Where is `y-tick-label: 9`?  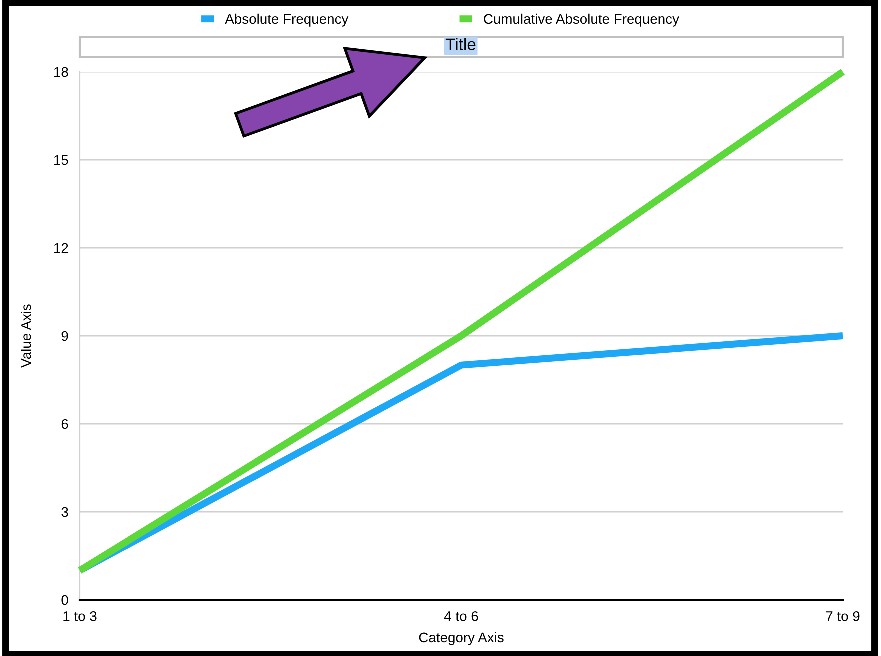
y-tick-label: 9 is located at coordinates (65, 336).